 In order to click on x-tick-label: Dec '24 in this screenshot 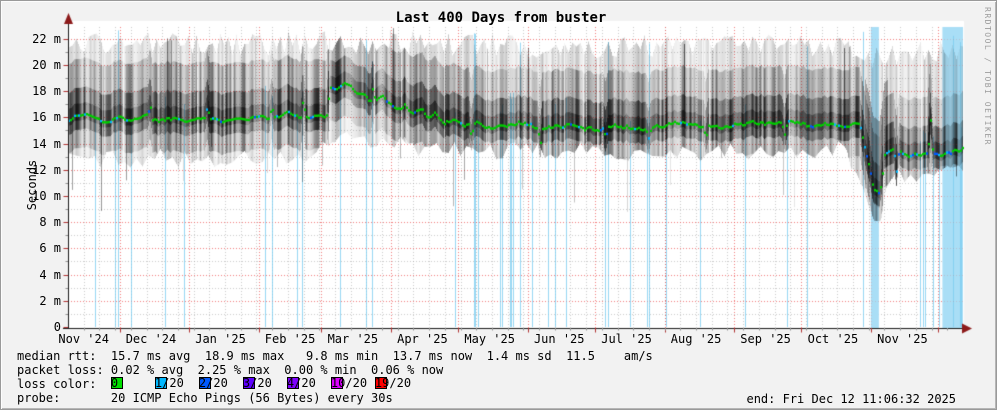, I will do `click(151, 339)`.